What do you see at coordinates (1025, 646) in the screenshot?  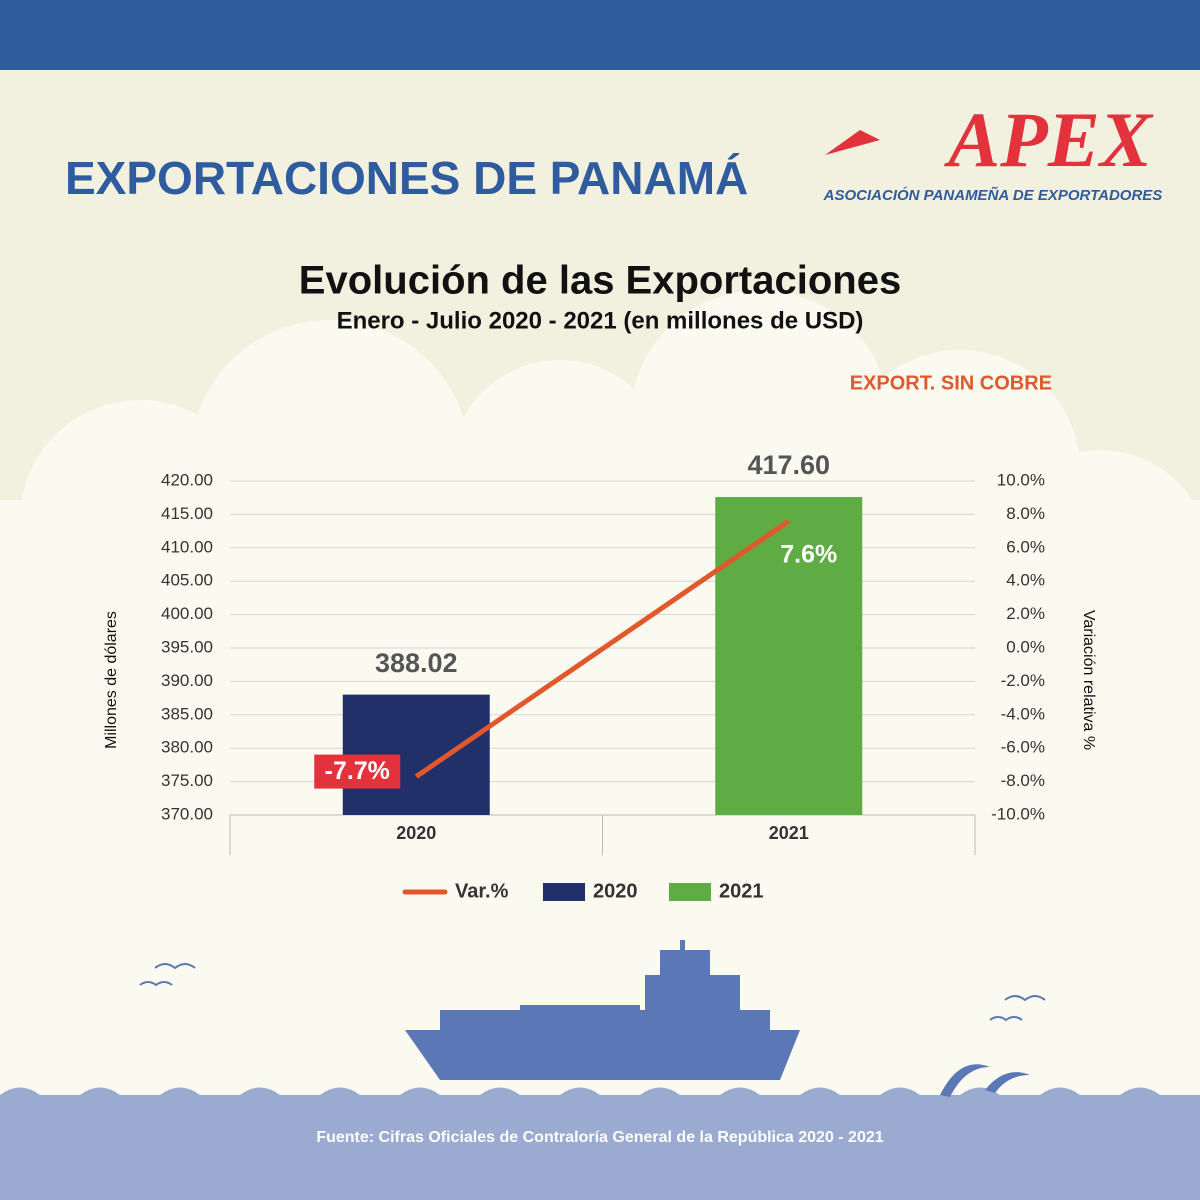 I see `y2-tick-label: 0.0%` at bounding box center [1025, 646].